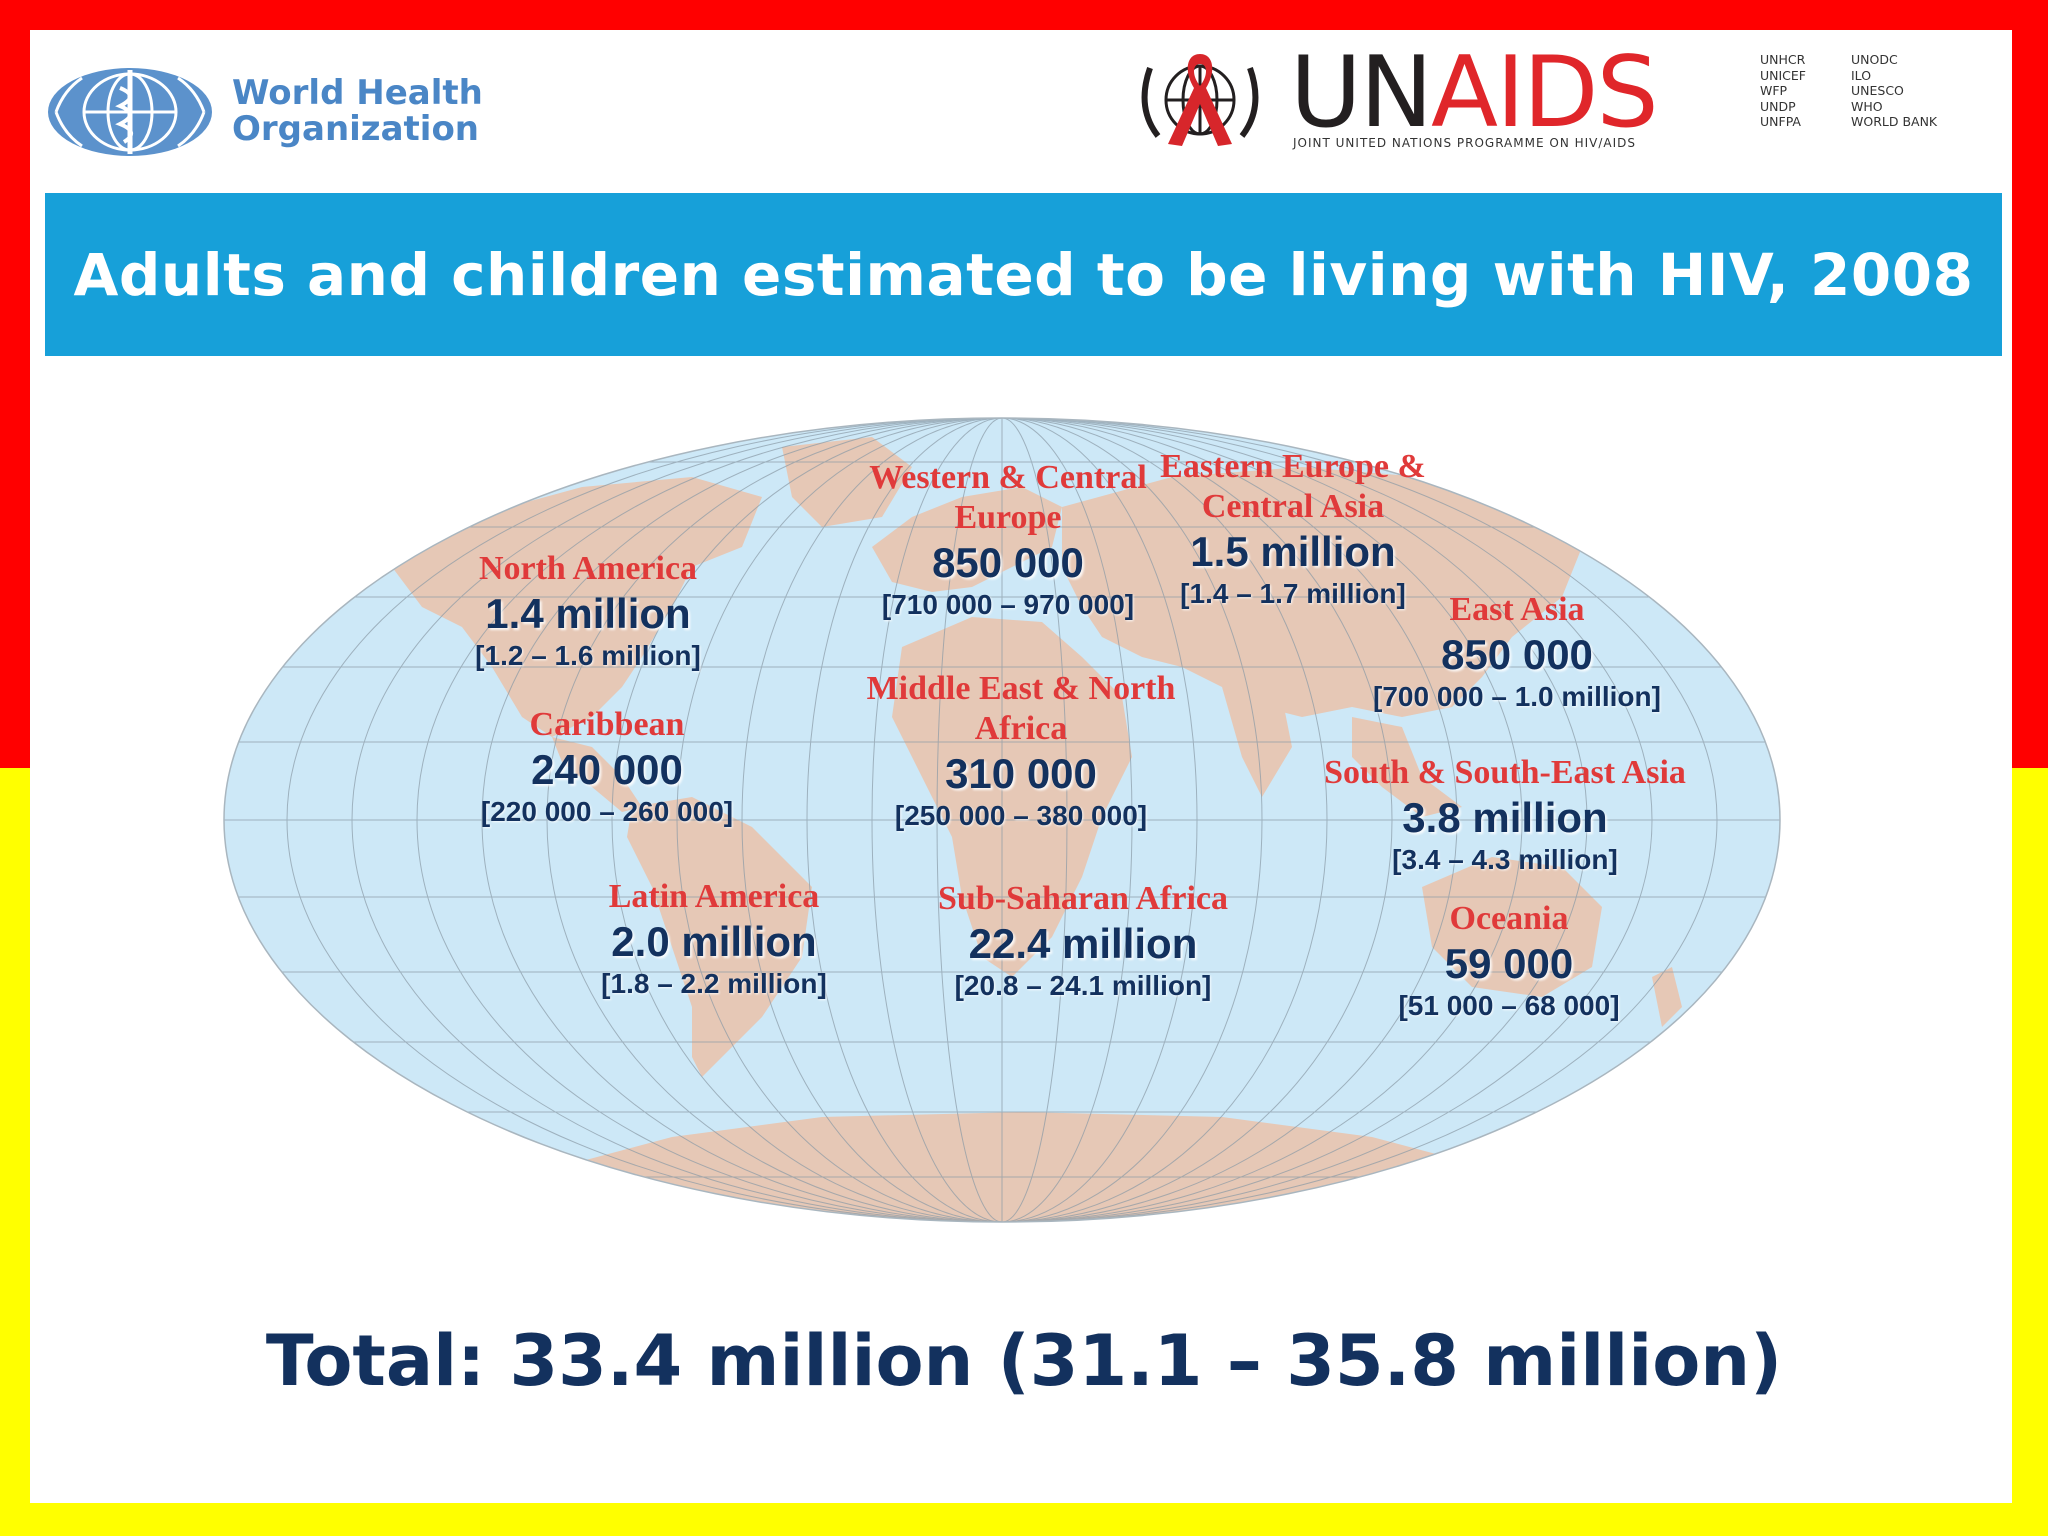 The height and width of the screenshot is (1536, 2048). Describe the element at coordinates (1509, 1005) in the screenshot. I see `region-range: [51 000 – 68 000]` at that location.